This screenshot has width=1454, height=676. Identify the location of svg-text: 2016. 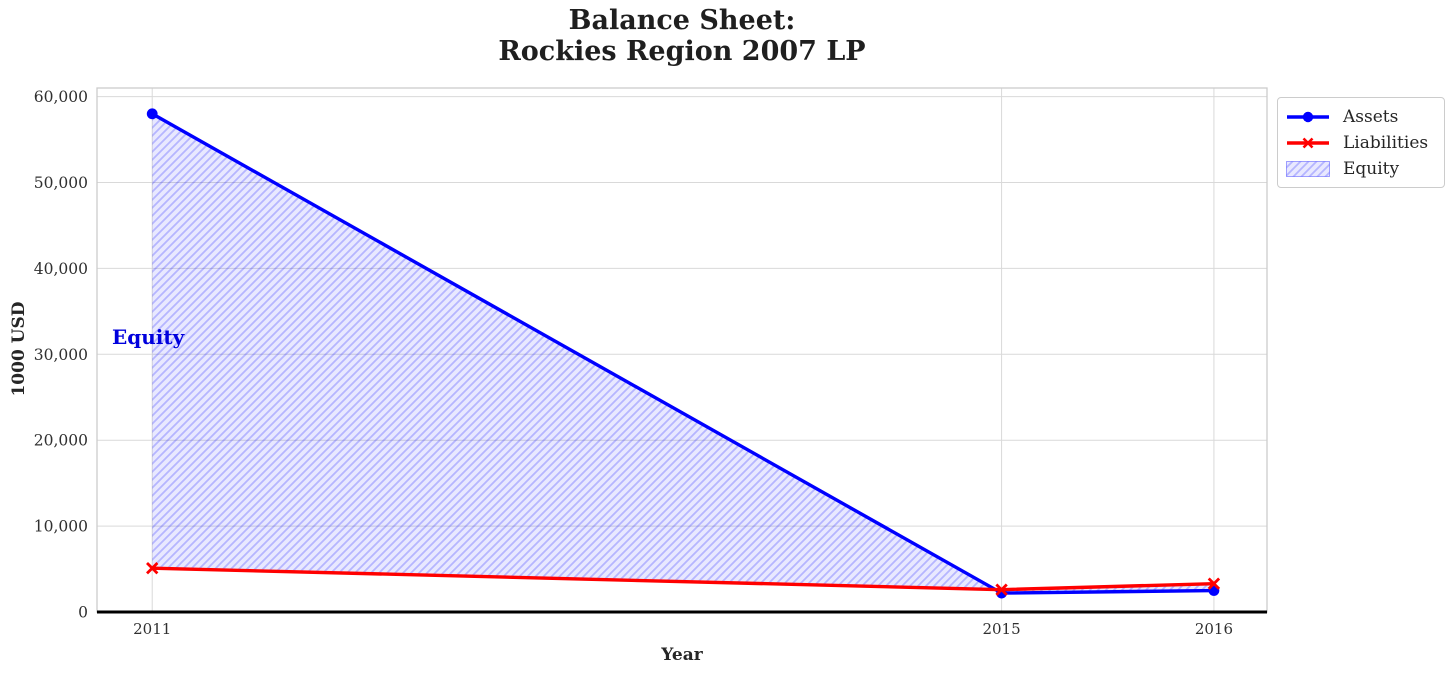
(1214, 629).